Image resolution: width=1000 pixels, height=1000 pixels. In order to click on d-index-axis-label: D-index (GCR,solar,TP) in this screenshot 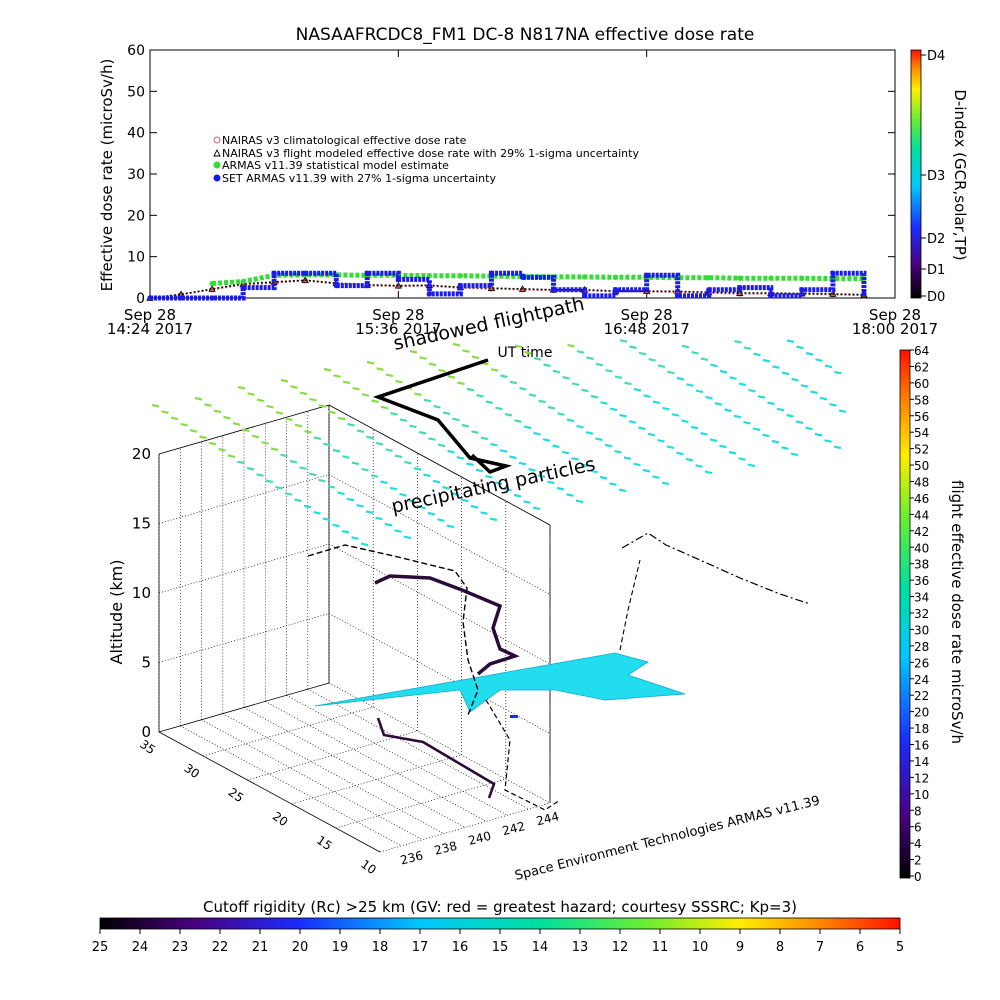, I will do `click(960, 174)`.